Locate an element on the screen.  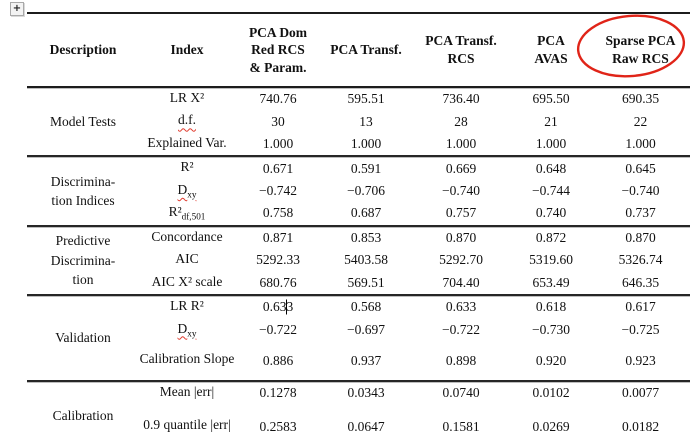
cell-value: 0.591 is located at coordinates (366, 167).